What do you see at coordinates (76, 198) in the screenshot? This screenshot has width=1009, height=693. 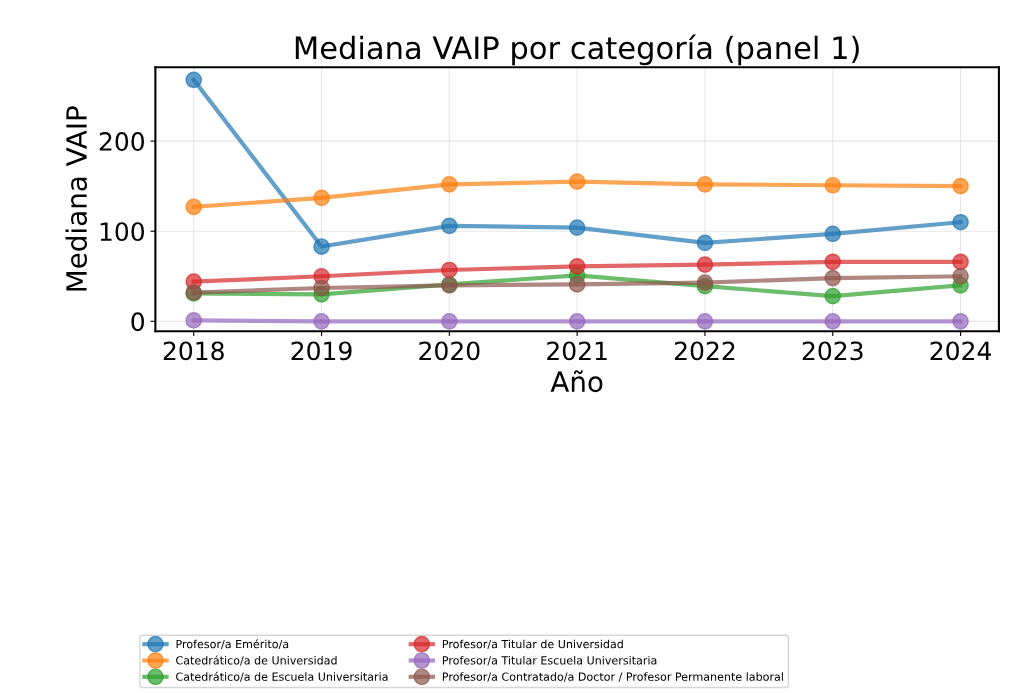 I see `y-axis-title: Mediana VAIP` at bounding box center [76, 198].